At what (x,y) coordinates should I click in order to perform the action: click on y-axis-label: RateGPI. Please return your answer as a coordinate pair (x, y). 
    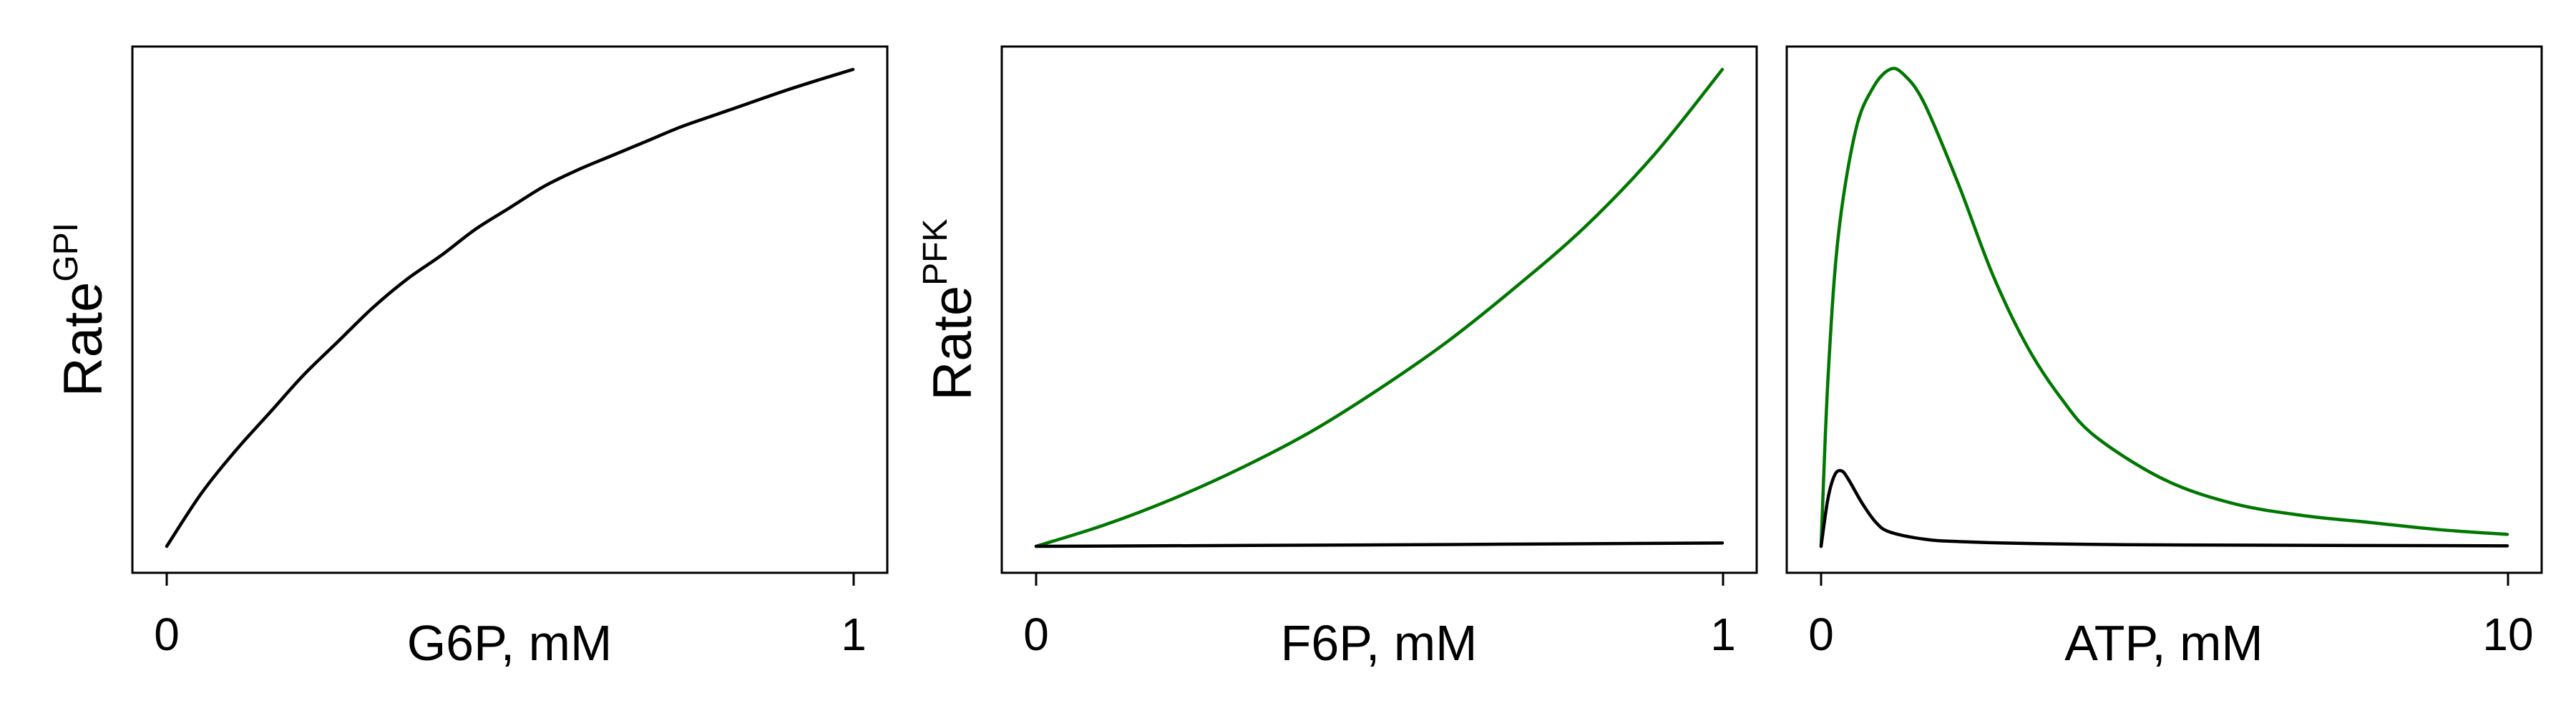
    Looking at the image, I should click on (80, 310).